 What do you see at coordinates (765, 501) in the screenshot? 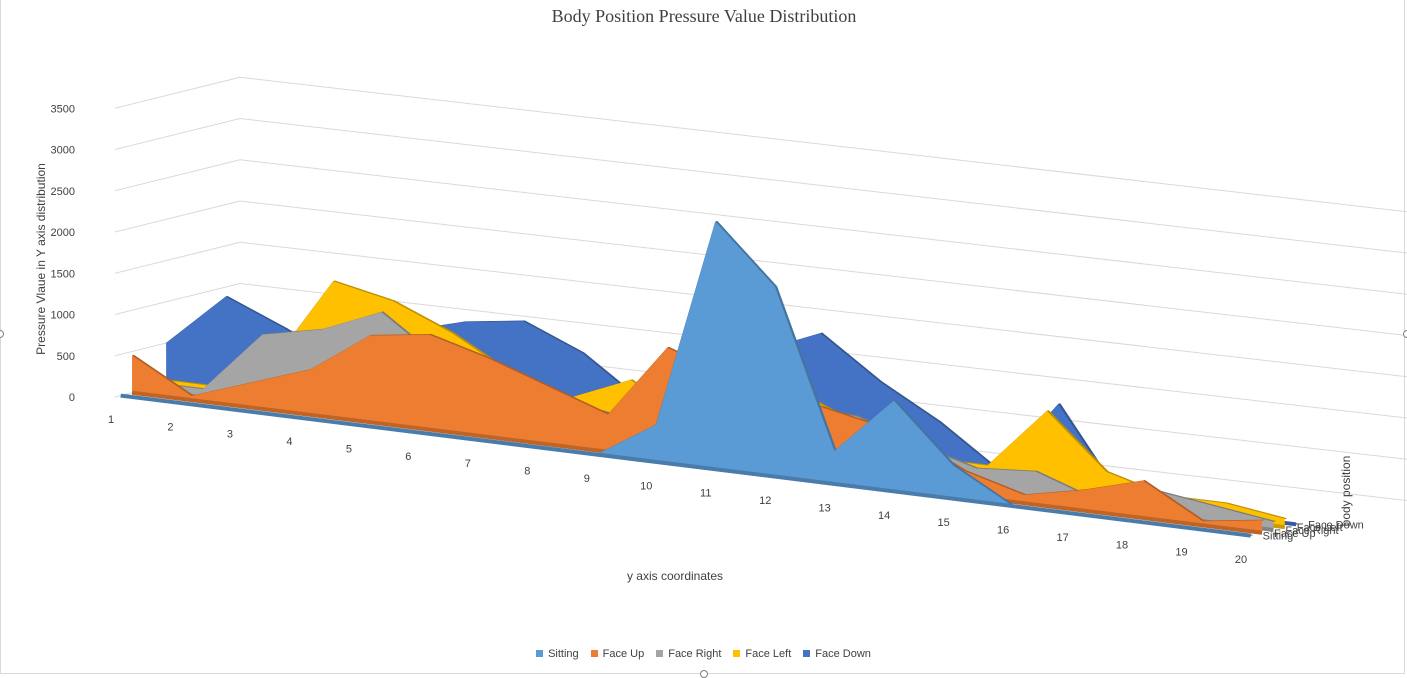
I see `x-tick-label: 12` at bounding box center [765, 501].